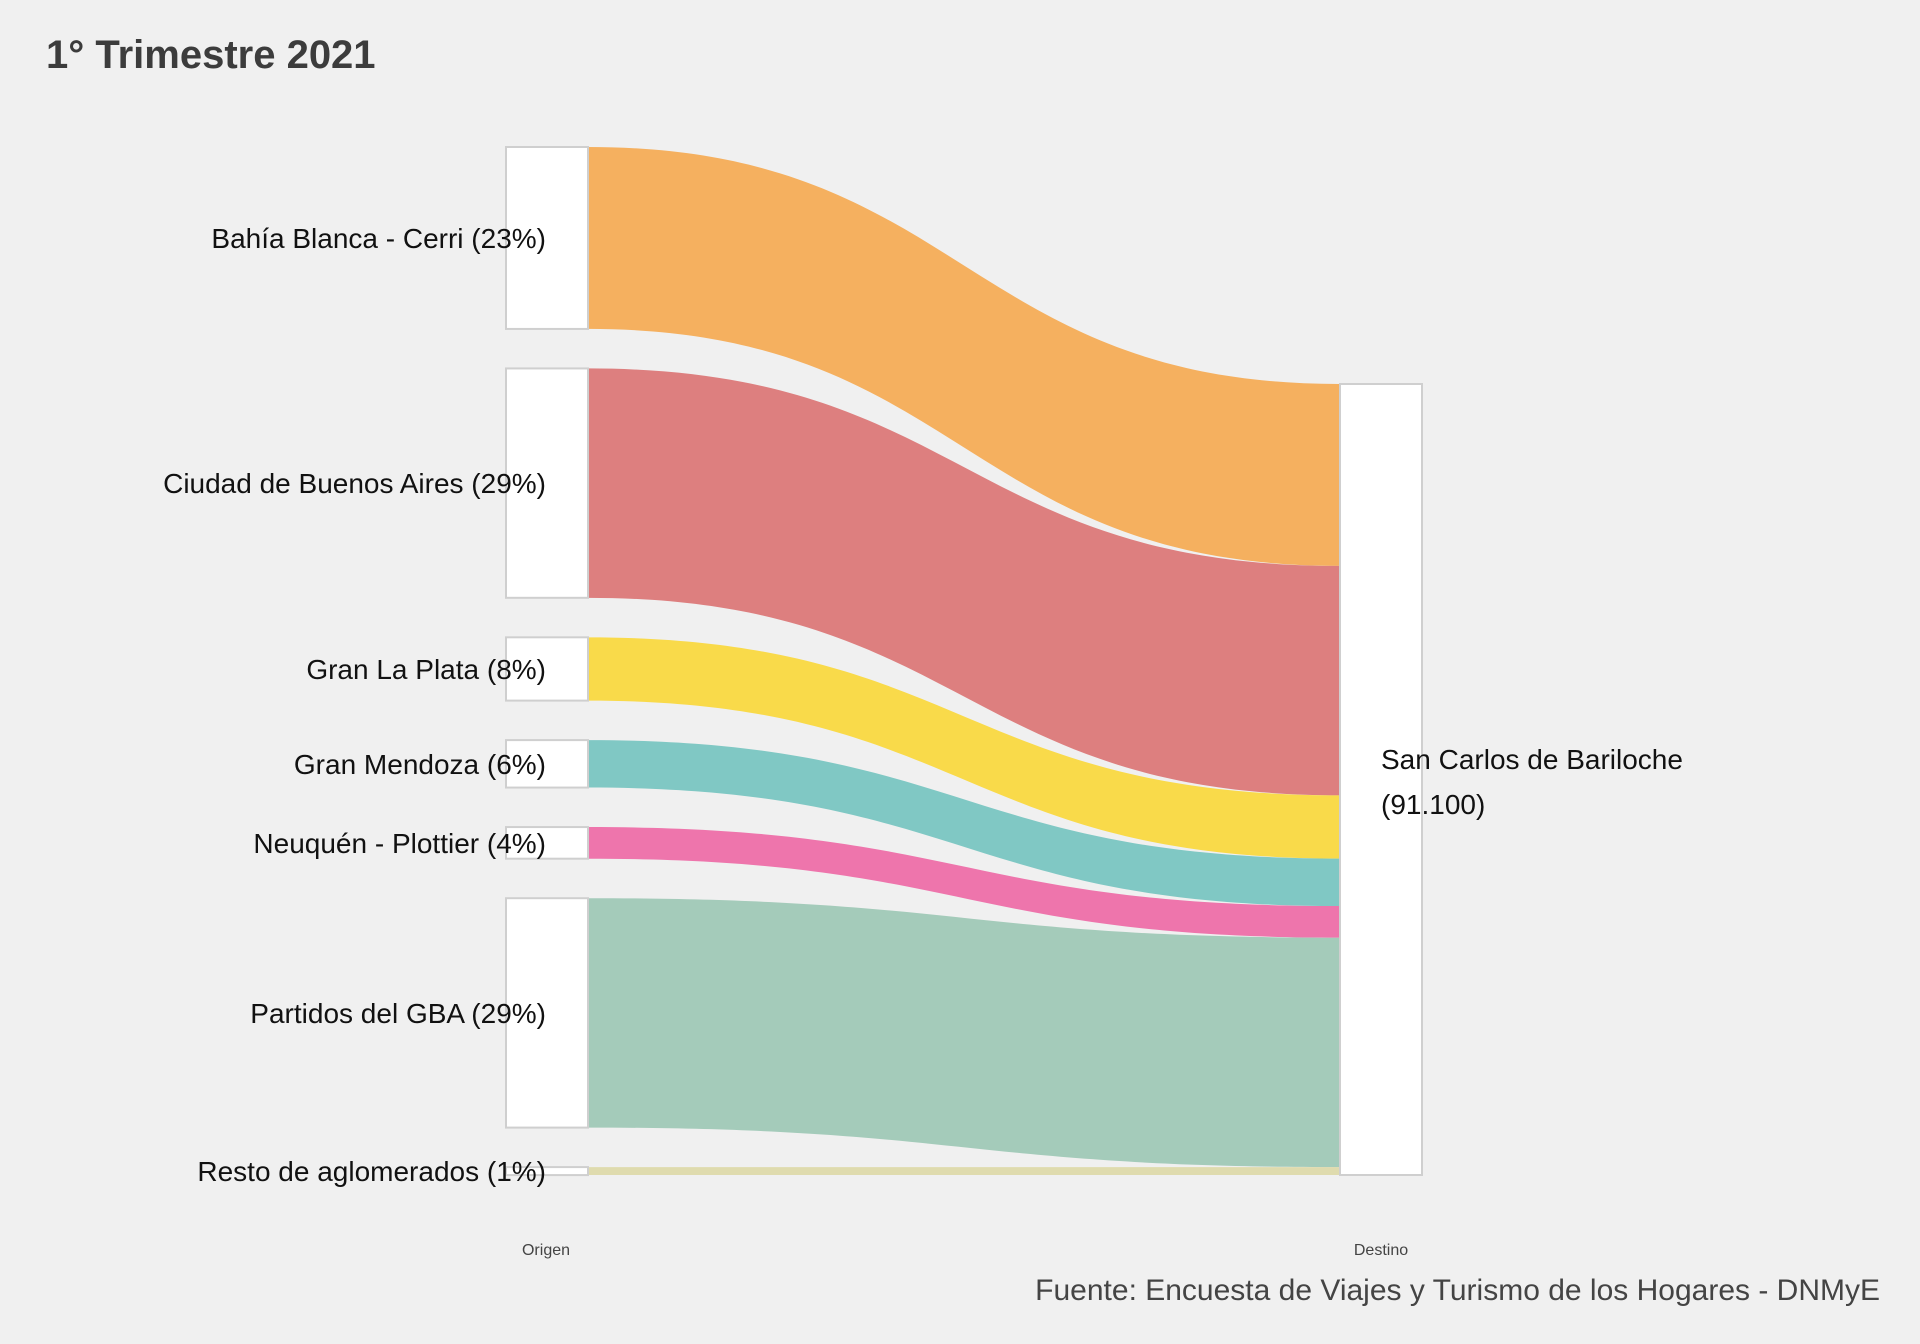 The image size is (1920, 1344). Describe the element at coordinates (1511, 779) in the screenshot. I see `destination-node-group: San Carlos de Bariloche (91.100)` at that location.